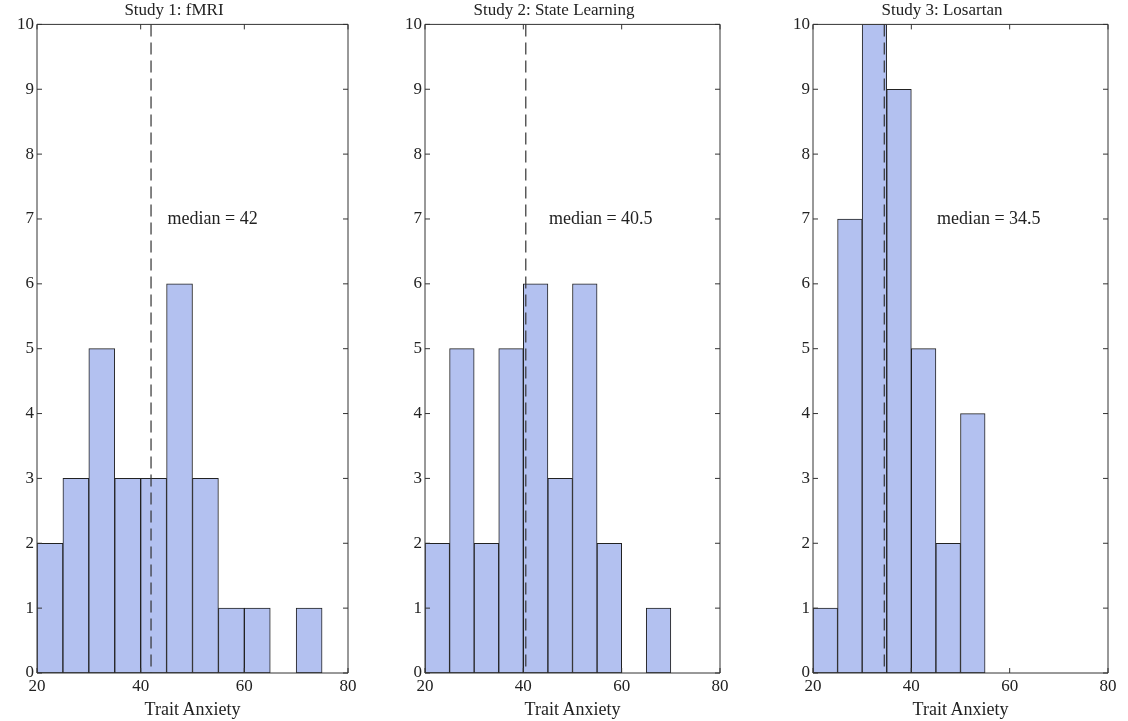 The height and width of the screenshot is (721, 1128). Describe the element at coordinates (554, 9) in the screenshot. I see `chart-title: Study 2: State Learning` at that location.